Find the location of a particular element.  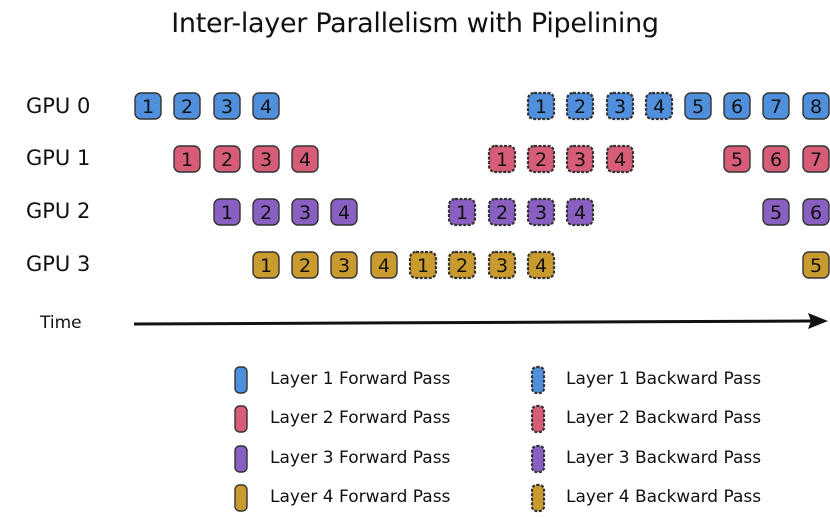

legend-swatch-layer-4-backward-shape is located at coordinates (538, 498).